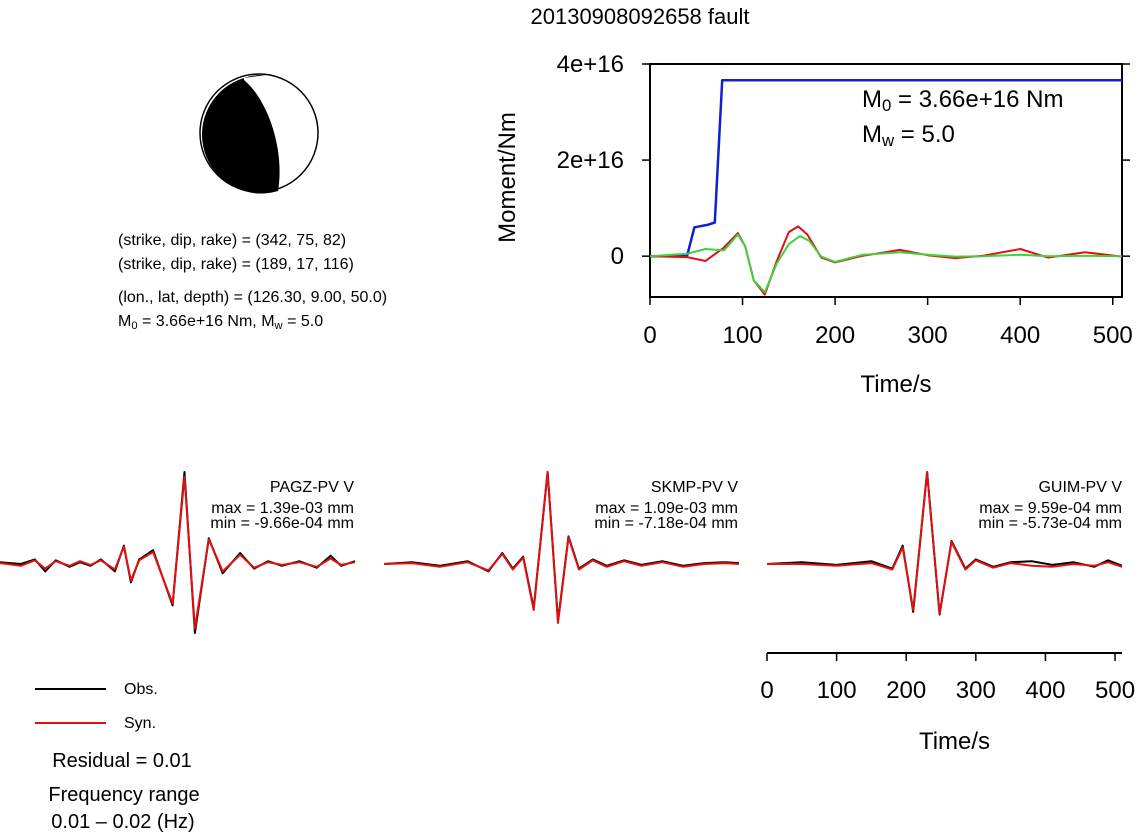  What do you see at coordinates (945, 543) in the screenshot?
I see `station-2-syn-trace` at bounding box center [945, 543].